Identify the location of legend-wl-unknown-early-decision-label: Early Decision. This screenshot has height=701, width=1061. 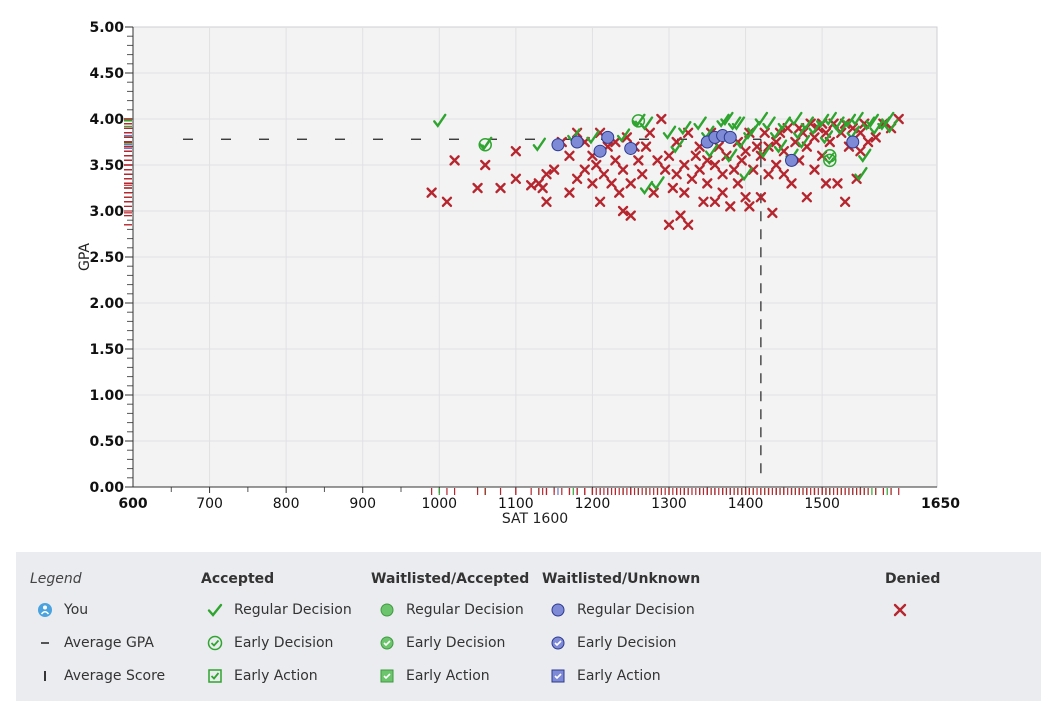
(627, 643).